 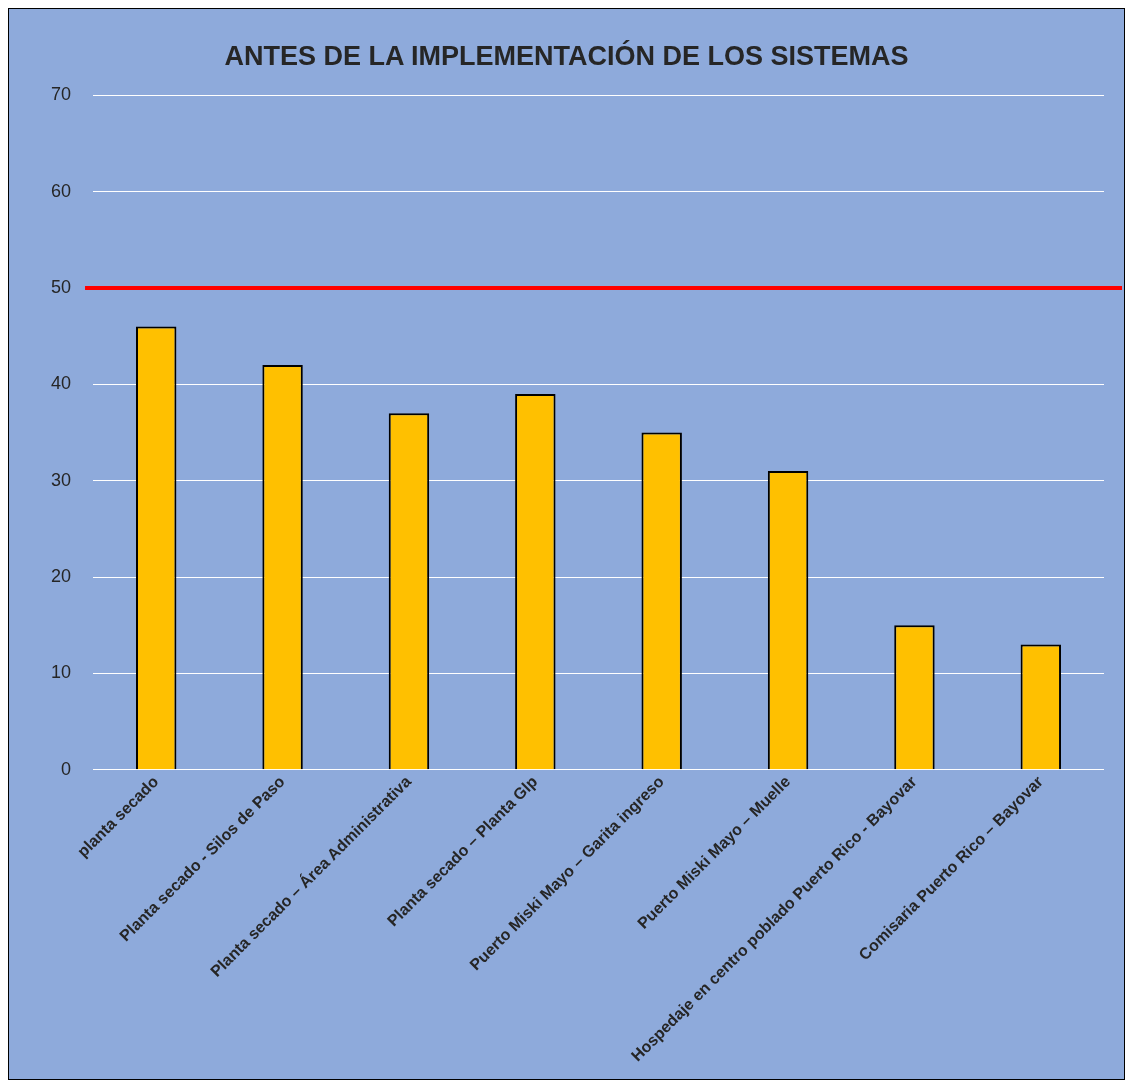 I want to click on chart-title: ANTES DE LA IMPLEMENTACIÓN DE LOS SISTEMAS, so click(x=566, y=55).